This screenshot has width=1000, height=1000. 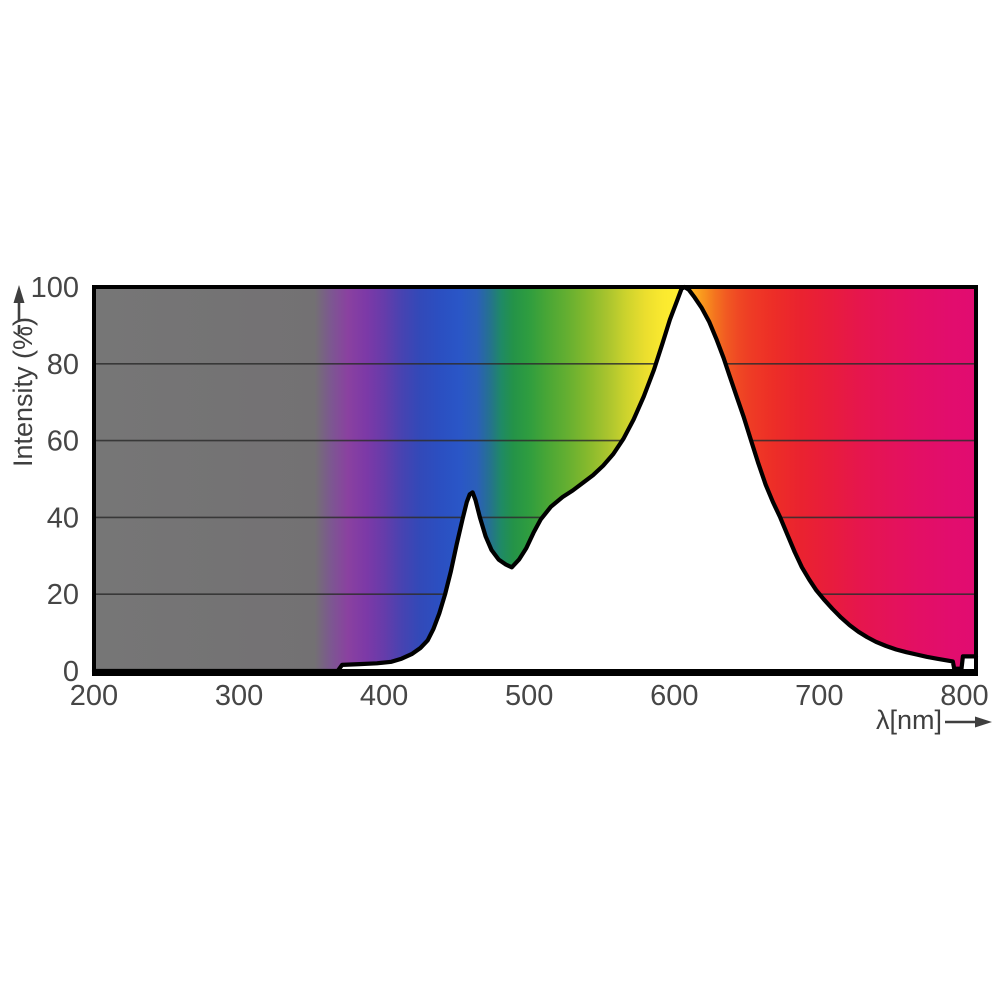 What do you see at coordinates (63, 518) in the screenshot?
I see `y-tick-label-40: 40` at bounding box center [63, 518].